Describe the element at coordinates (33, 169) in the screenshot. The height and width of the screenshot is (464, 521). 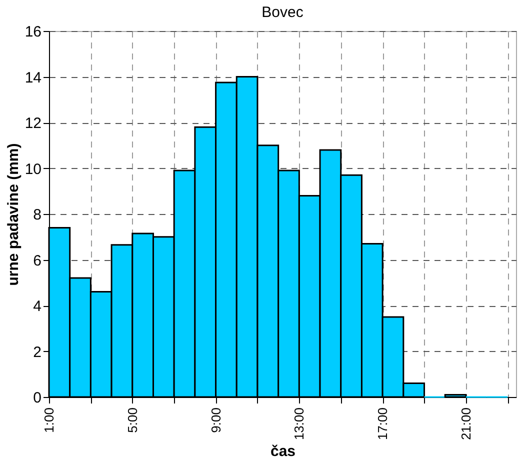
I see `y-tick-label: 10` at that location.